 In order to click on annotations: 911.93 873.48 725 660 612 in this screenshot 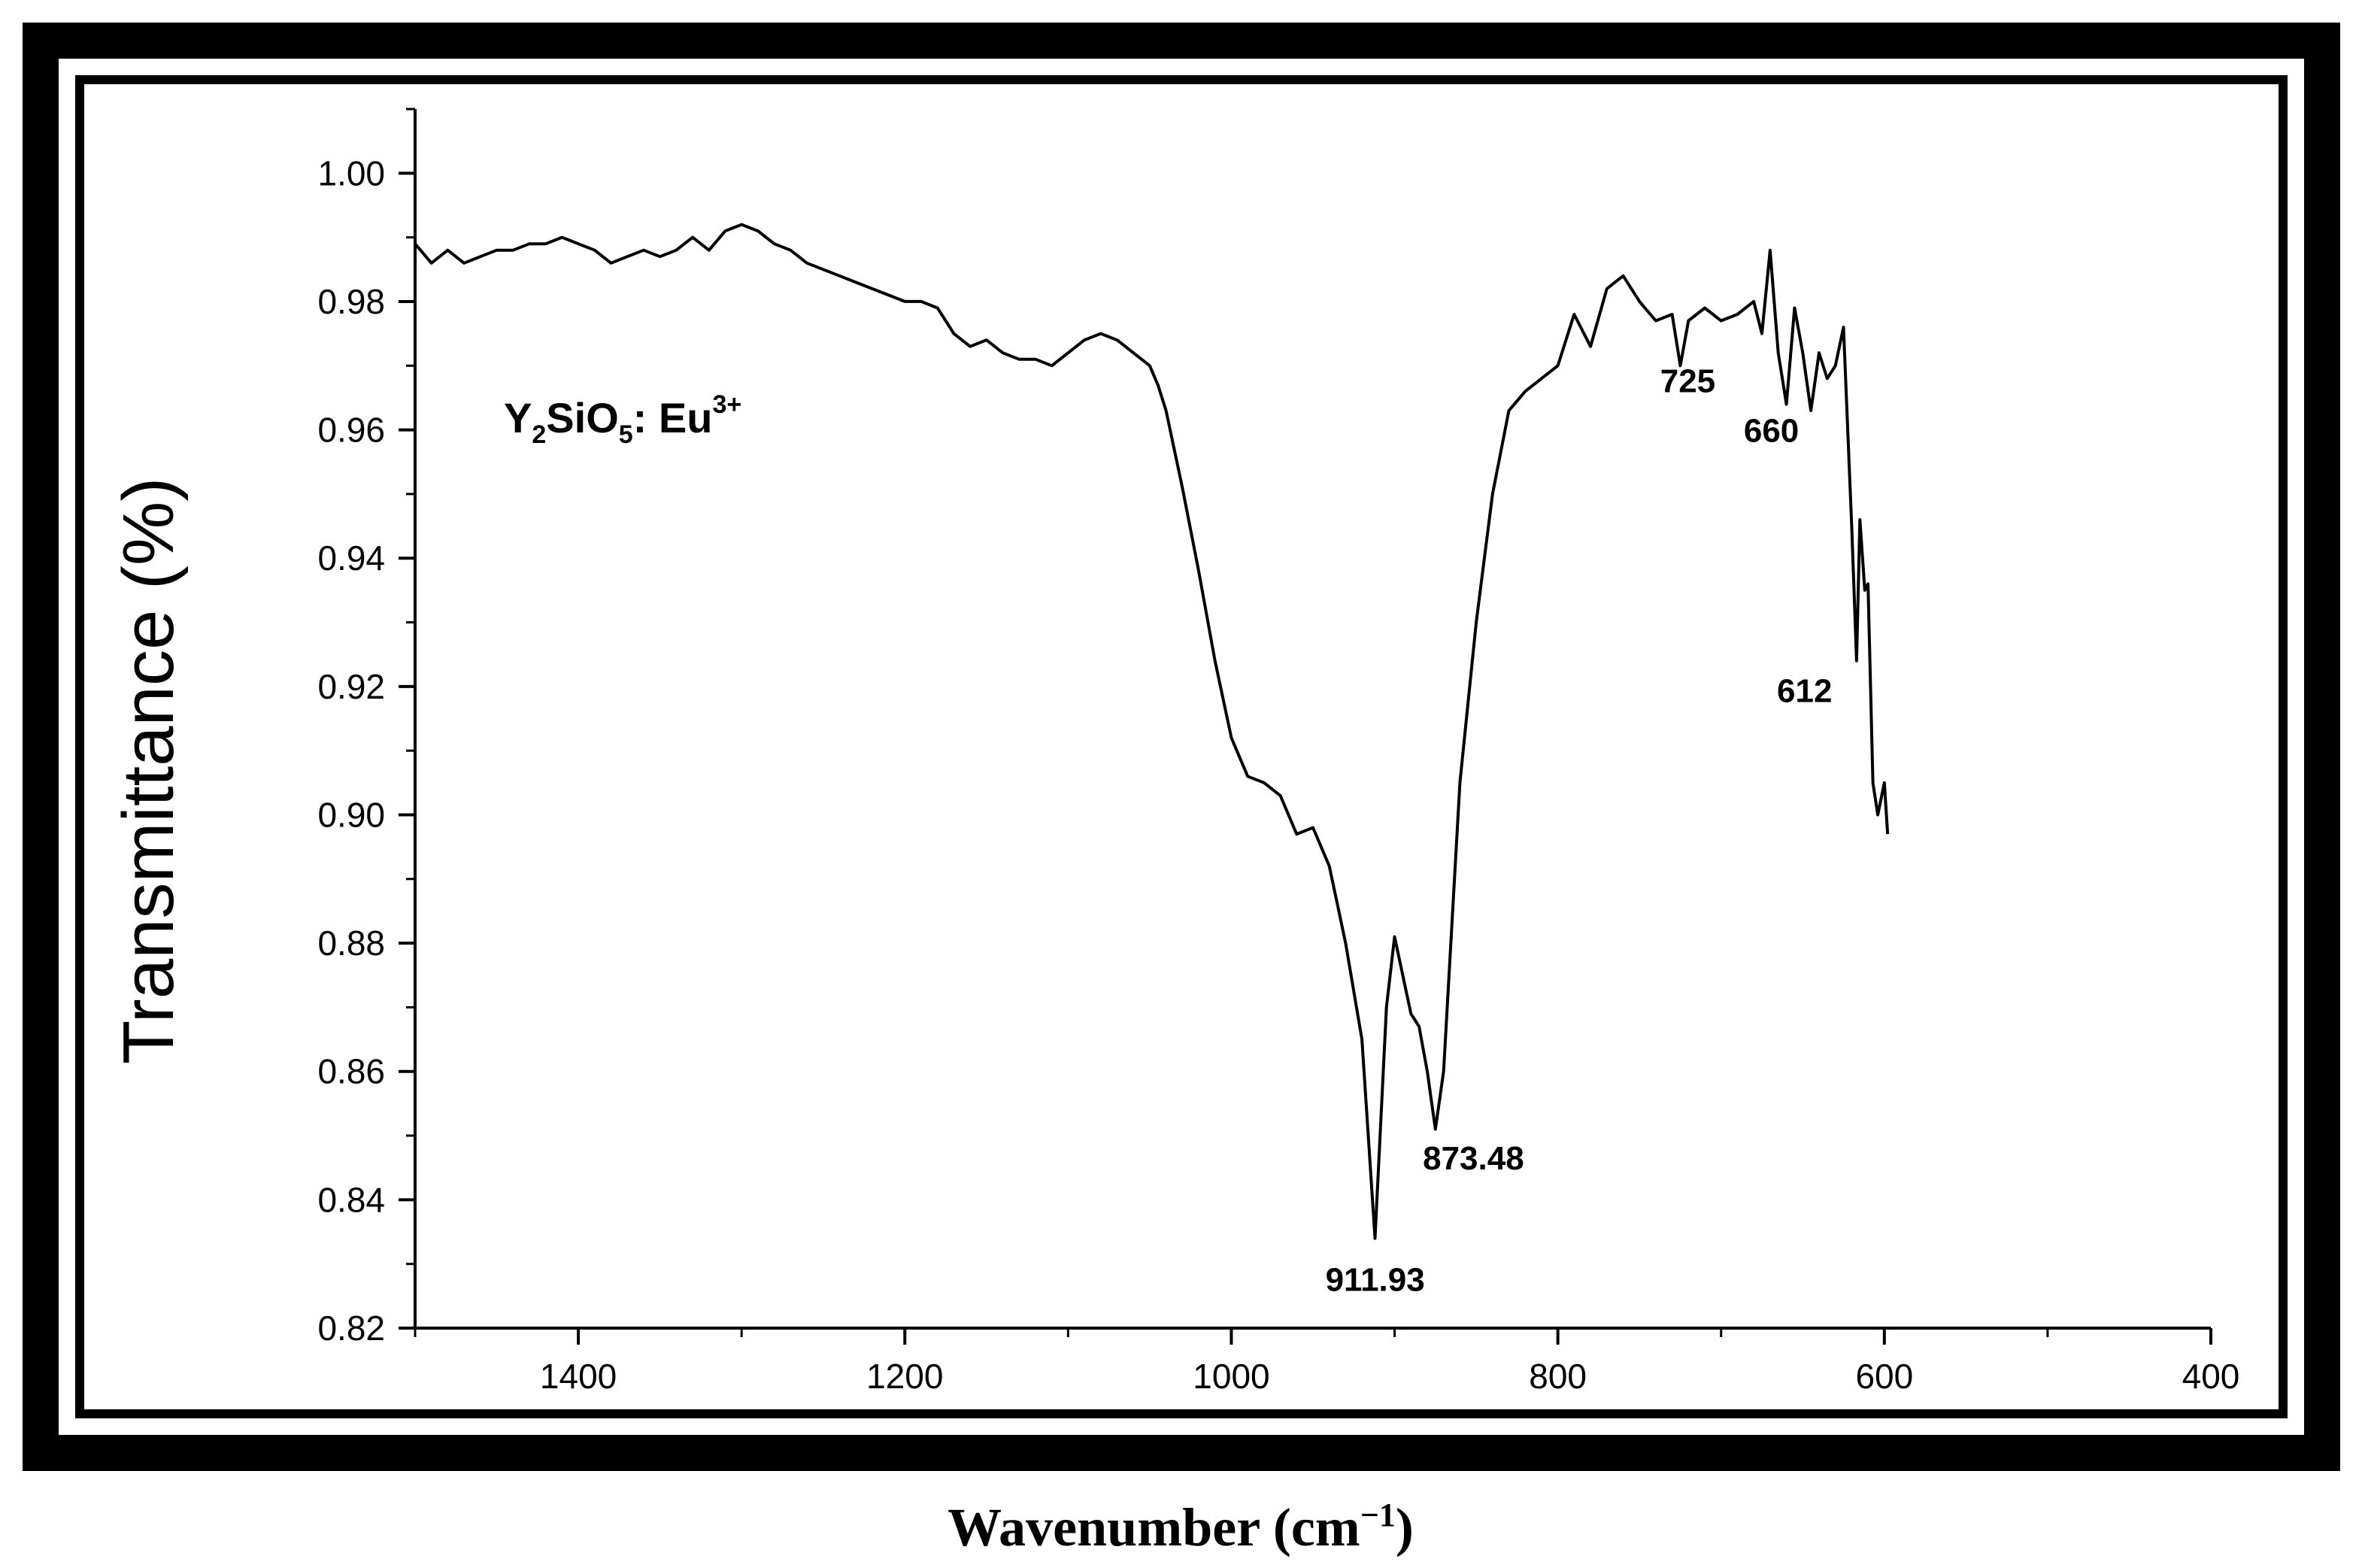, I will do `click(1579, 830)`.